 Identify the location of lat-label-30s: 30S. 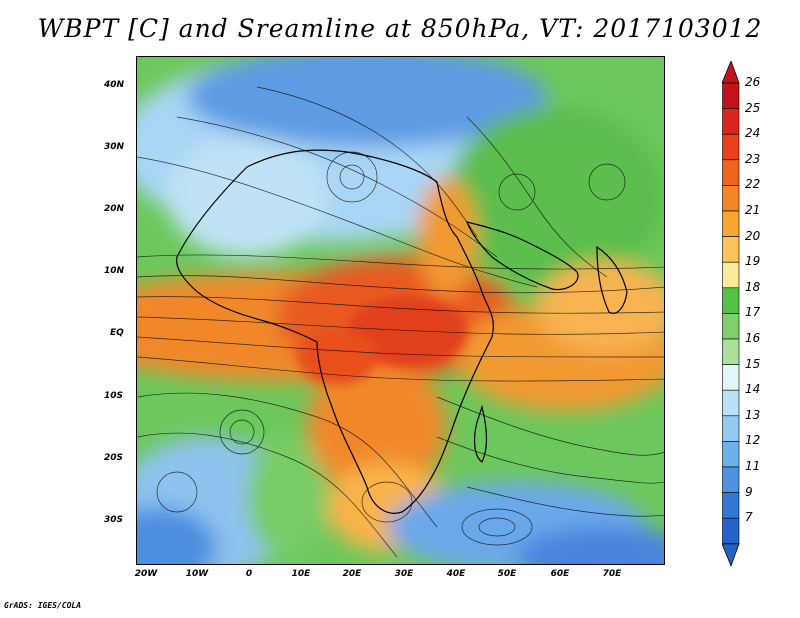
(114, 520).